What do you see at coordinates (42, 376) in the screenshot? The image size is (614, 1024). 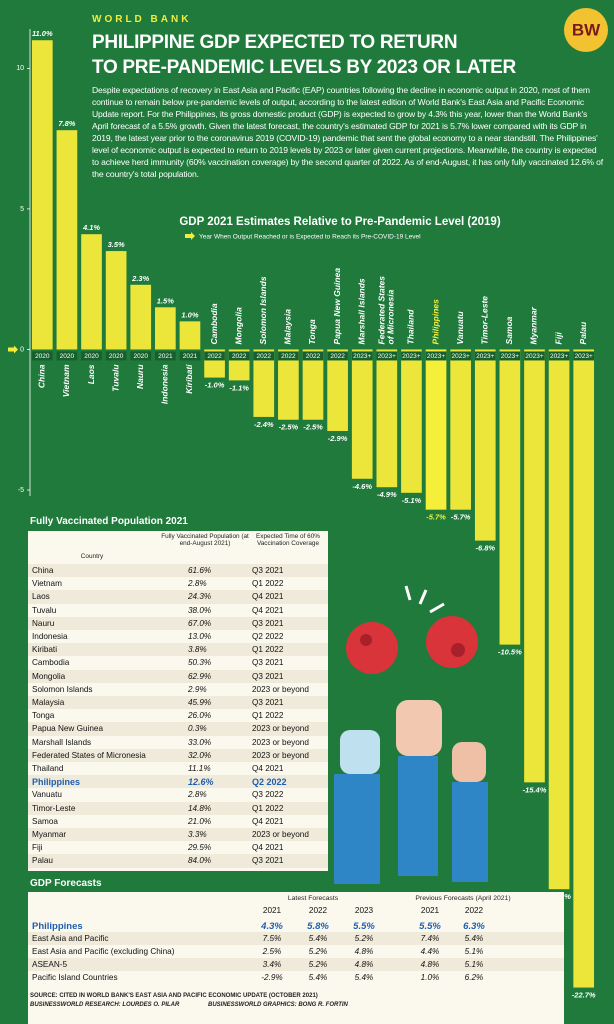 I see `x-tick-label: China` at bounding box center [42, 376].